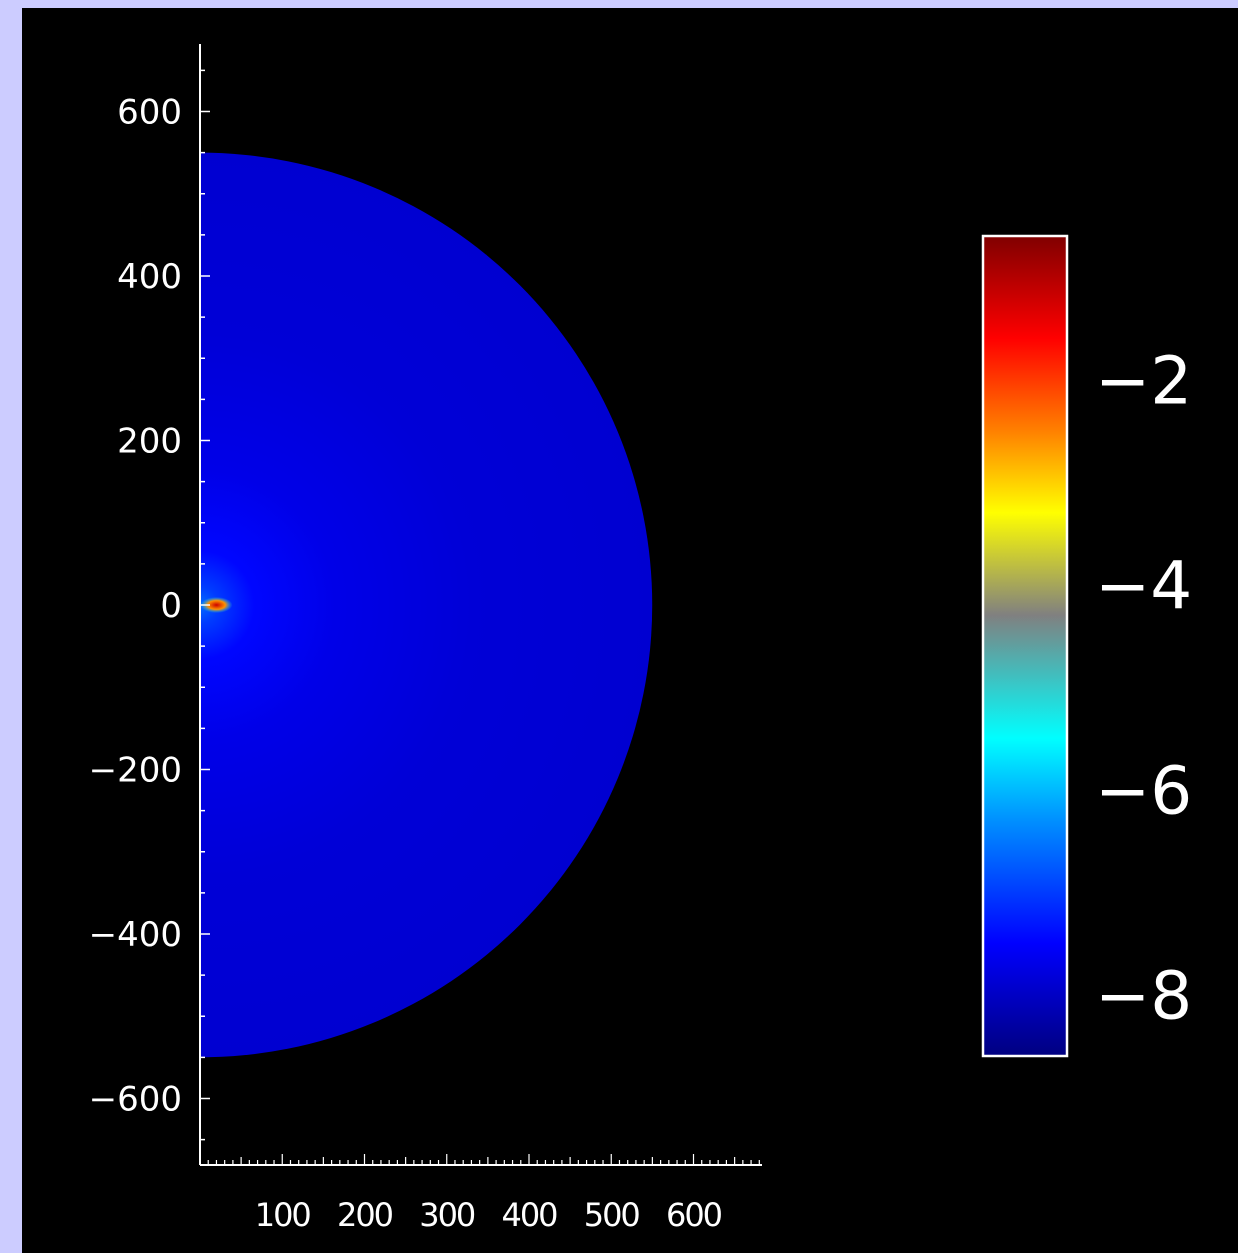  What do you see at coordinates (1143, 791) in the screenshot?
I see `colorbar-tick-label: −6` at bounding box center [1143, 791].